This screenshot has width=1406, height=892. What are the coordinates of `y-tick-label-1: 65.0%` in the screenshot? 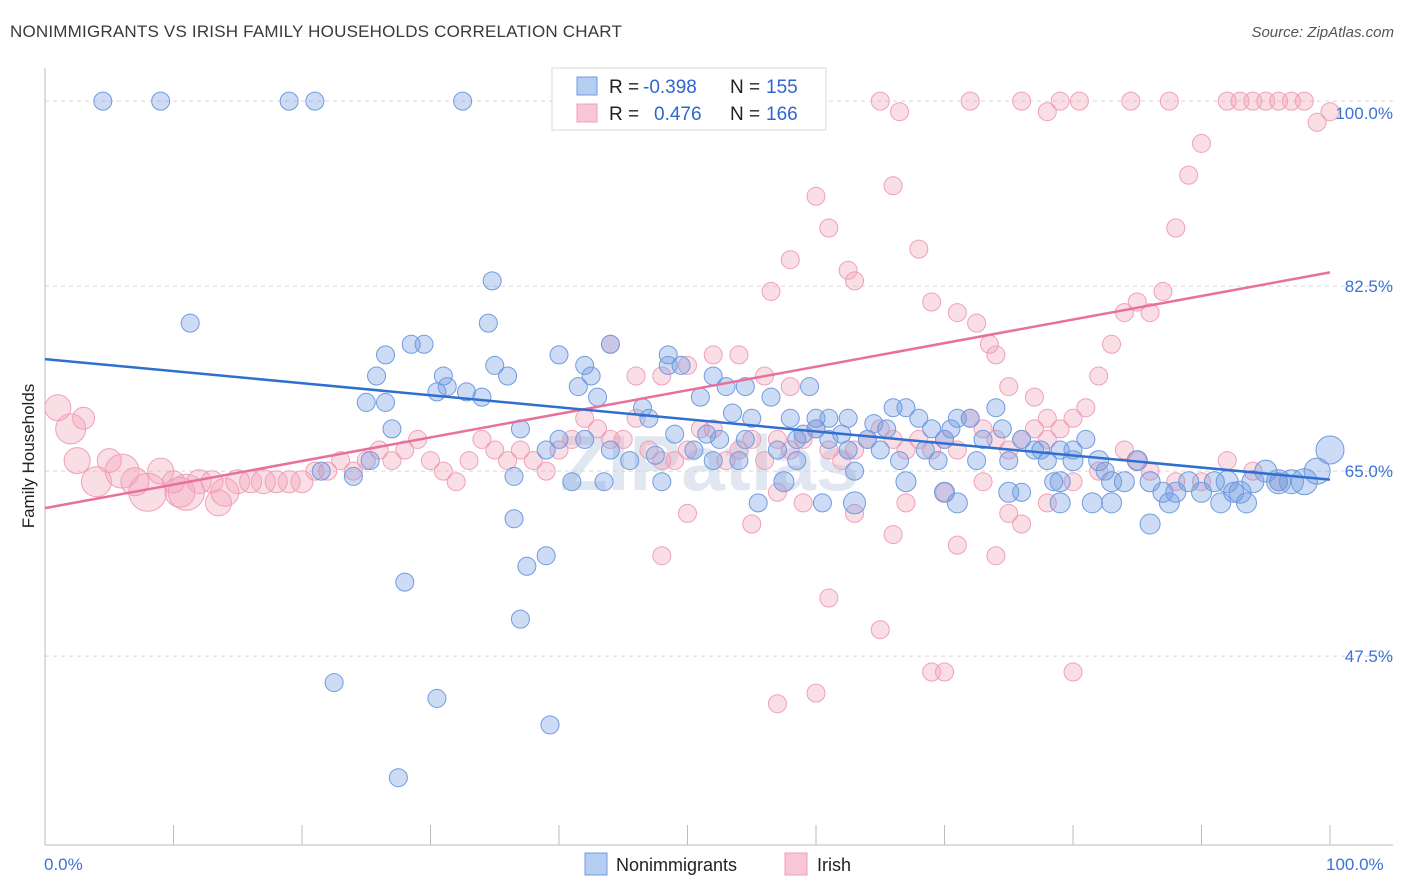 It's located at (1369, 471).